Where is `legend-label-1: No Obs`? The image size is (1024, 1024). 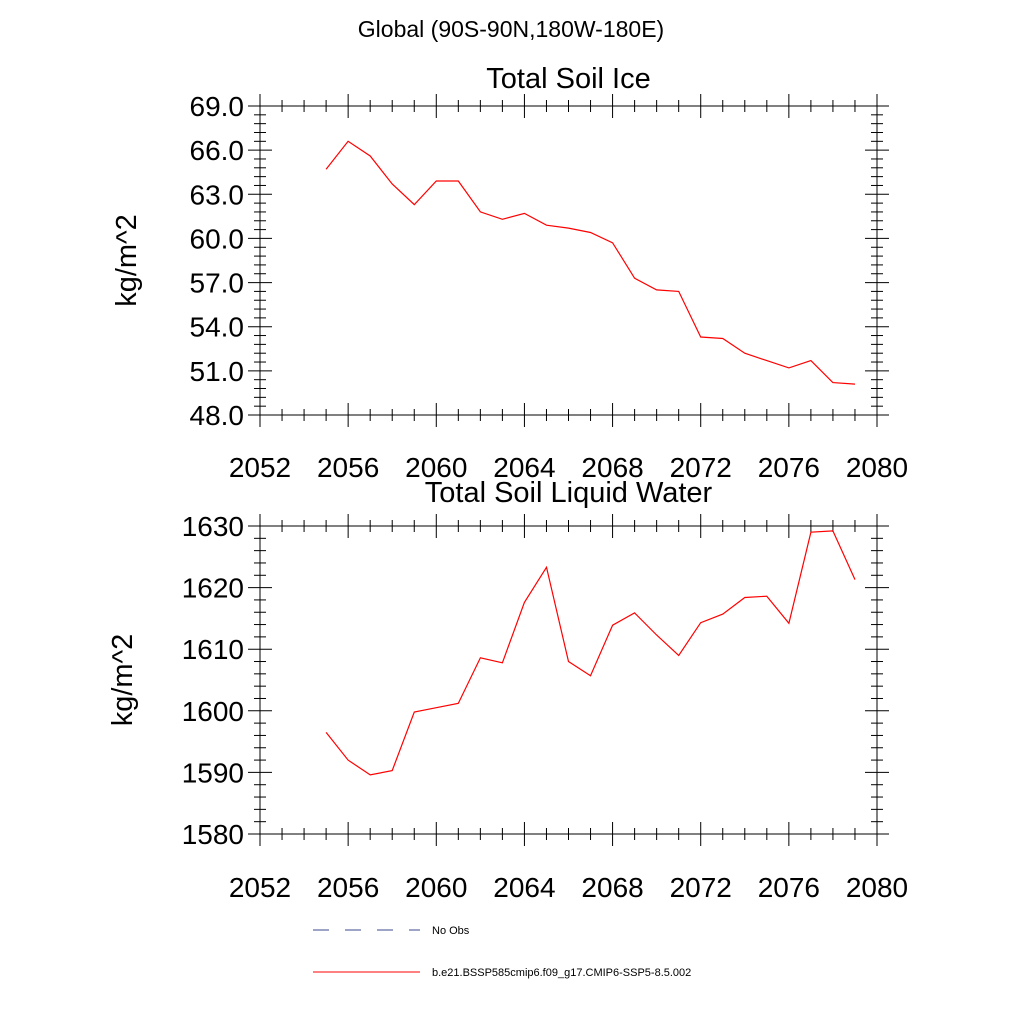 legend-label-1: No Obs is located at coordinates (451, 931).